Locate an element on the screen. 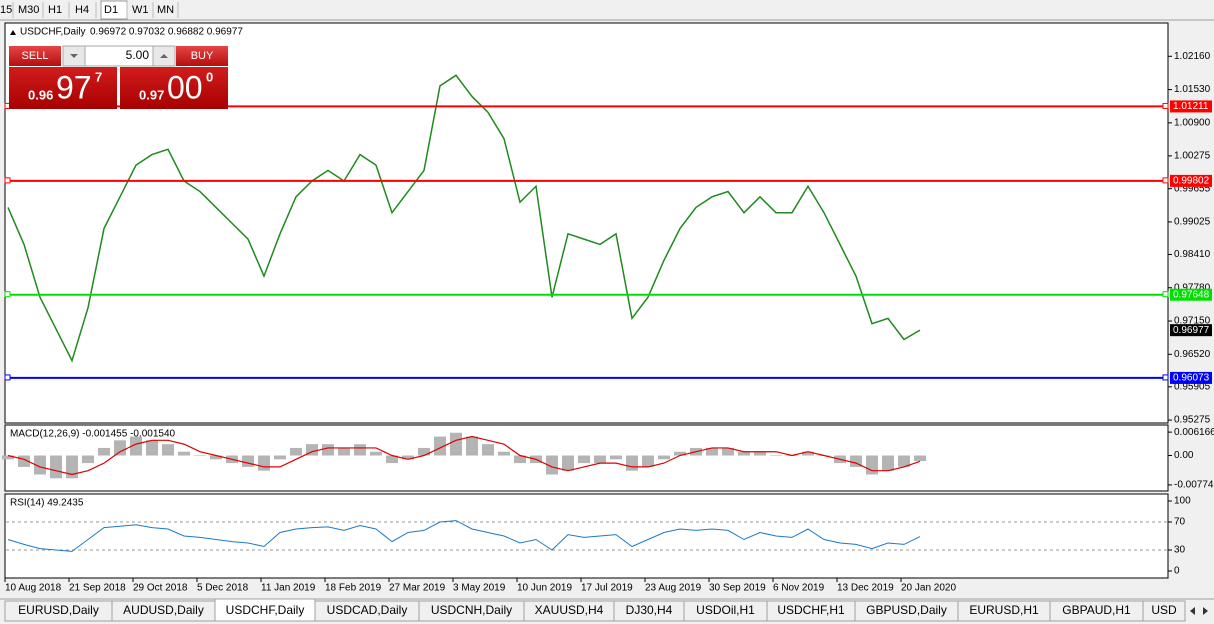  tab-label: USD is located at coordinates (1164, 610).